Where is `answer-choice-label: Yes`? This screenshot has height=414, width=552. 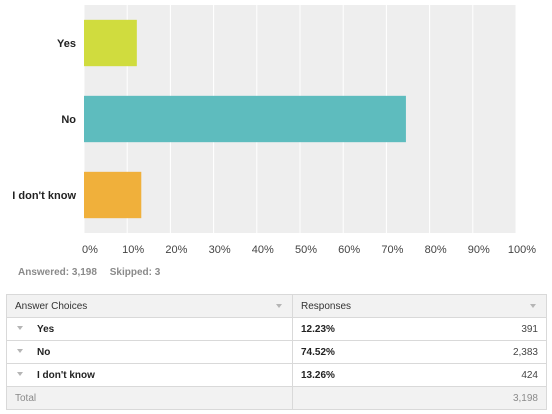 answer-choice-label: Yes is located at coordinates (46, 329).